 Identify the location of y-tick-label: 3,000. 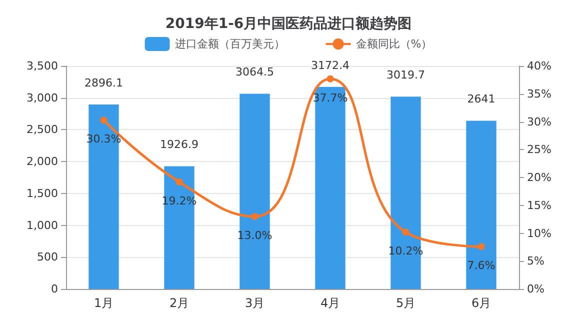
(42, 97).